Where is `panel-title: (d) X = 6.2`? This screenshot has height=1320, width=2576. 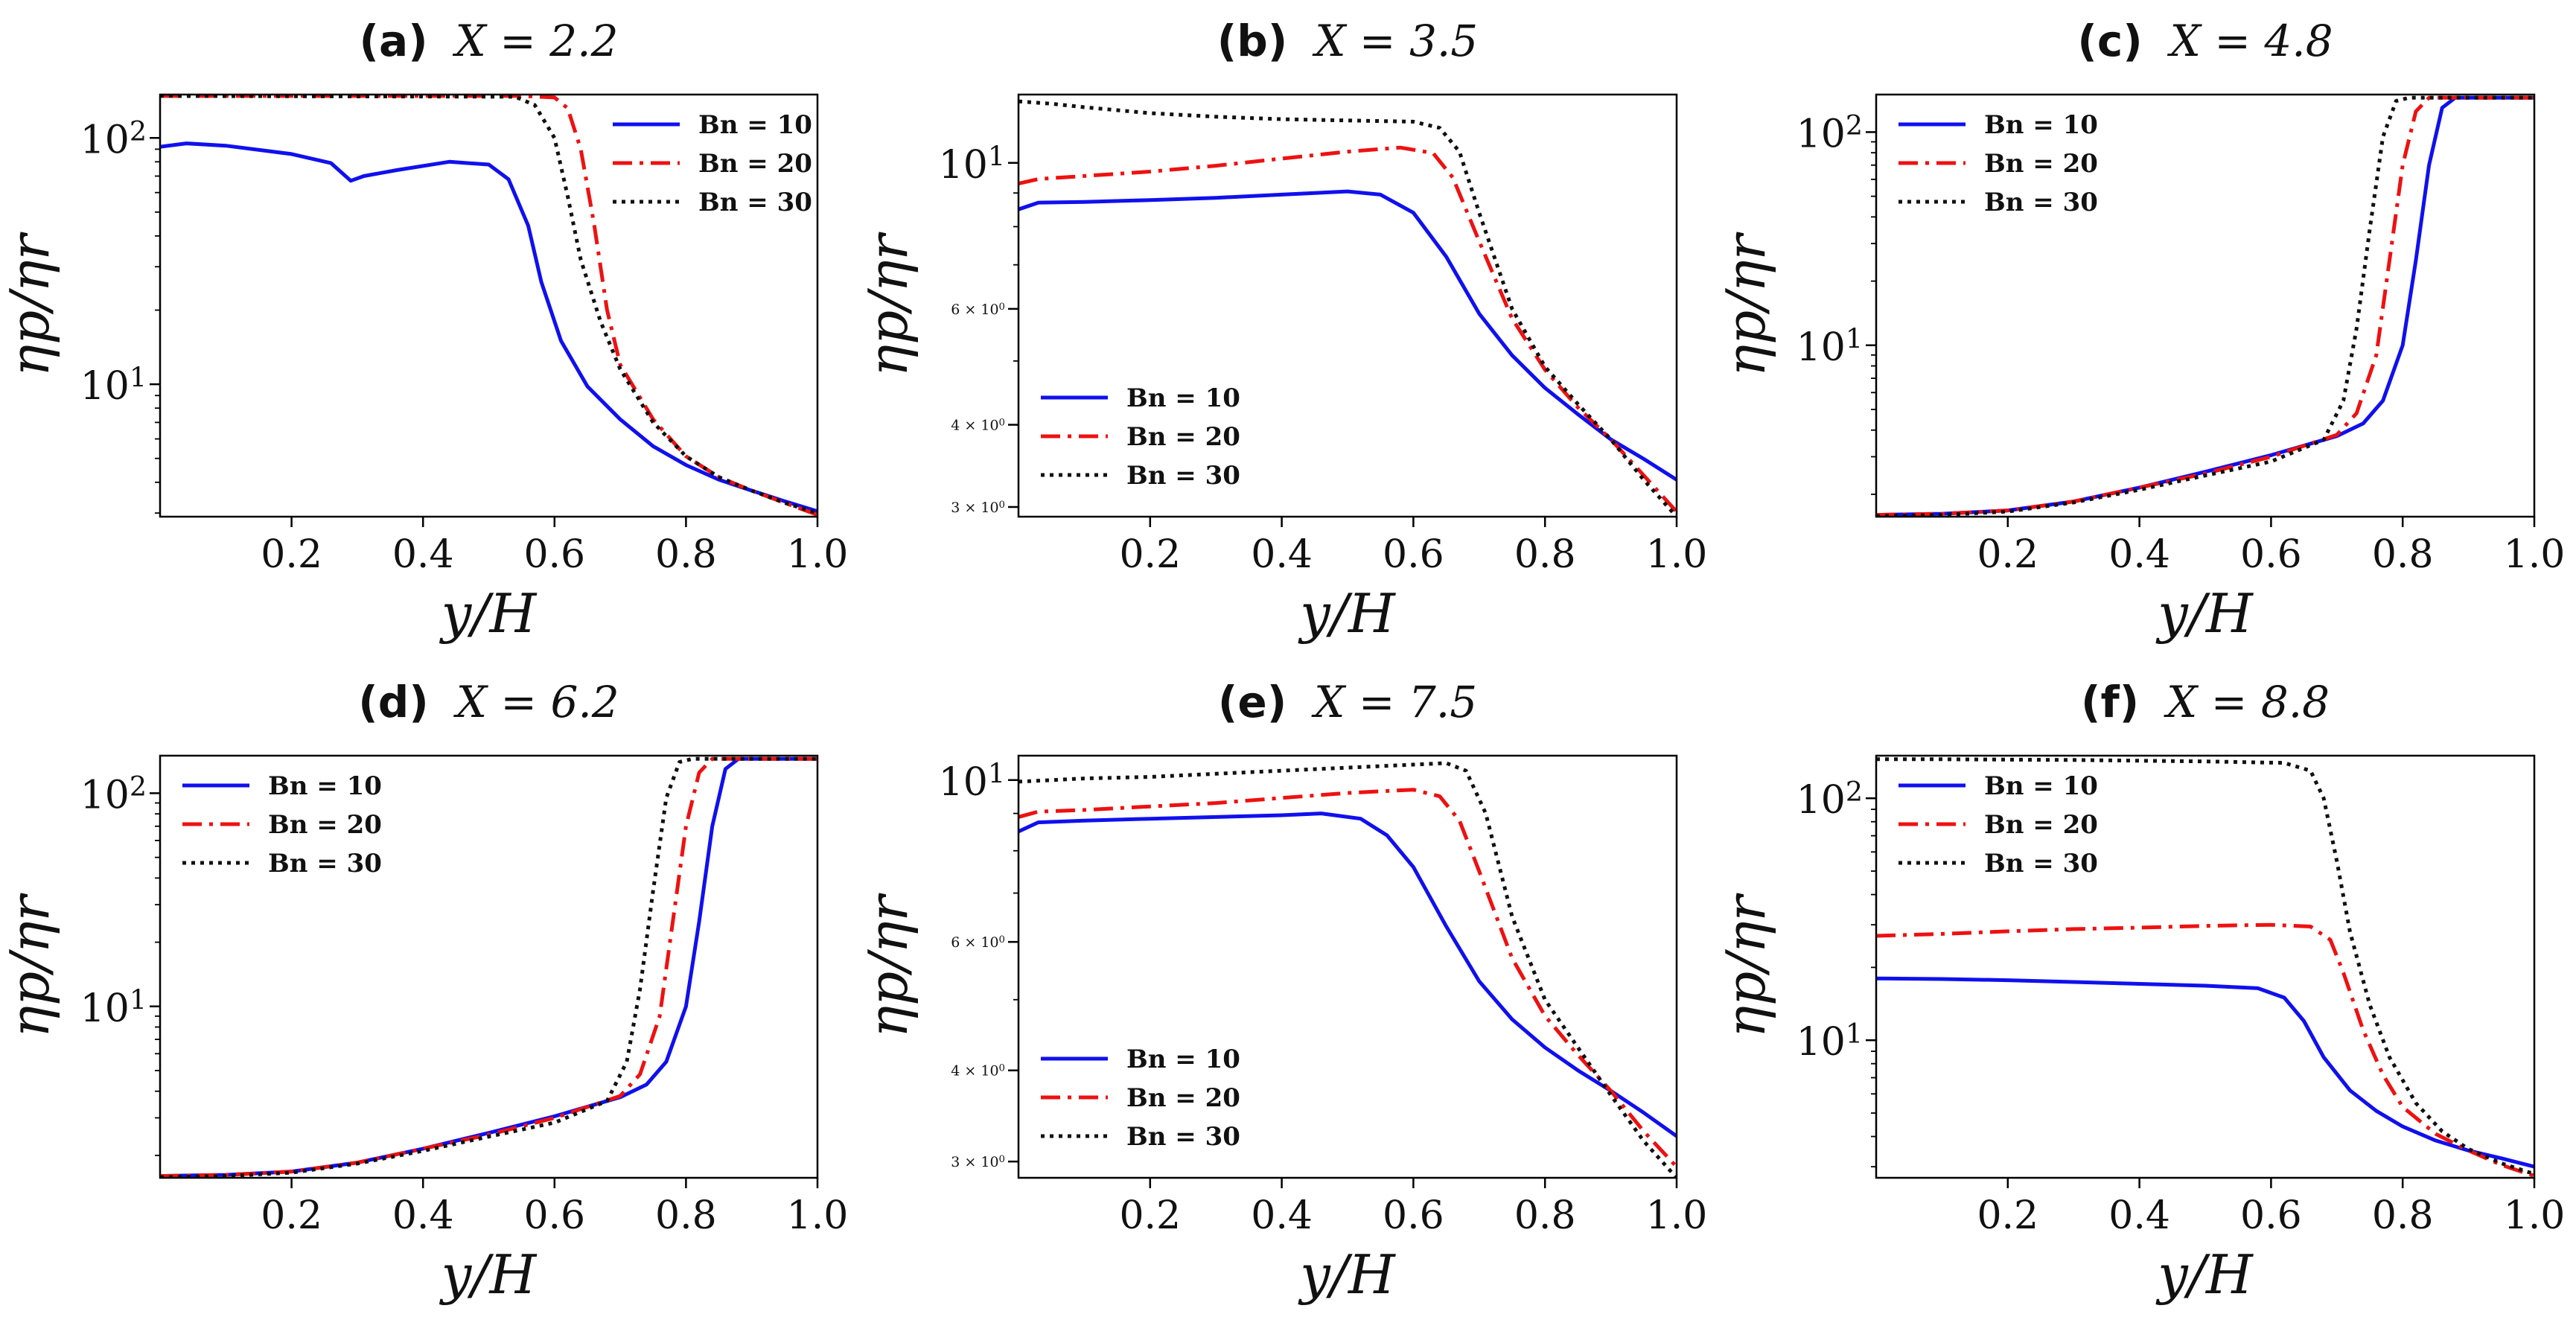 panel-title: (d) X = 6.2 is located at coordinates (488, 702).